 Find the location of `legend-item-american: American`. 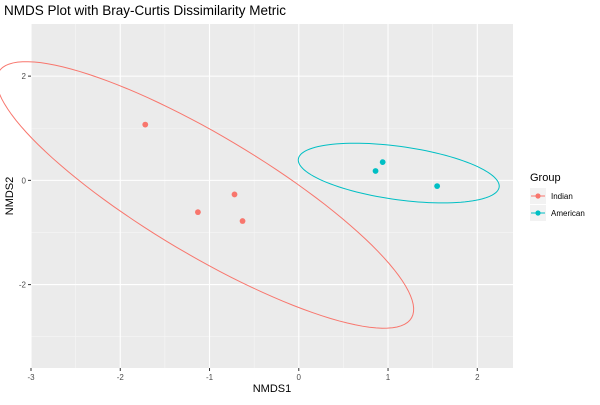

legend-item-american: American is located at coordinates (557, 213).